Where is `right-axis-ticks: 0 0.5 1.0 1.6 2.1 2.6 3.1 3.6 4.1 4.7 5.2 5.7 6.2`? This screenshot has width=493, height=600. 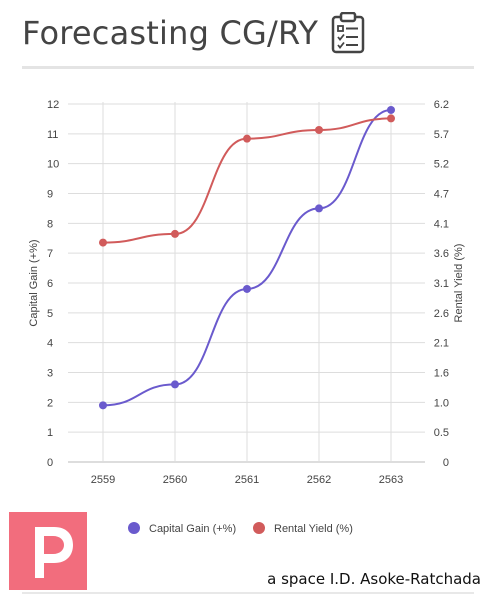 right-axis-ticks: 0 0.5 1.0 1.6 2.1 2.6 3.1 3.6 4.1 4.7 5.2 5.7 6.2 is located at coordinates (441, 284).